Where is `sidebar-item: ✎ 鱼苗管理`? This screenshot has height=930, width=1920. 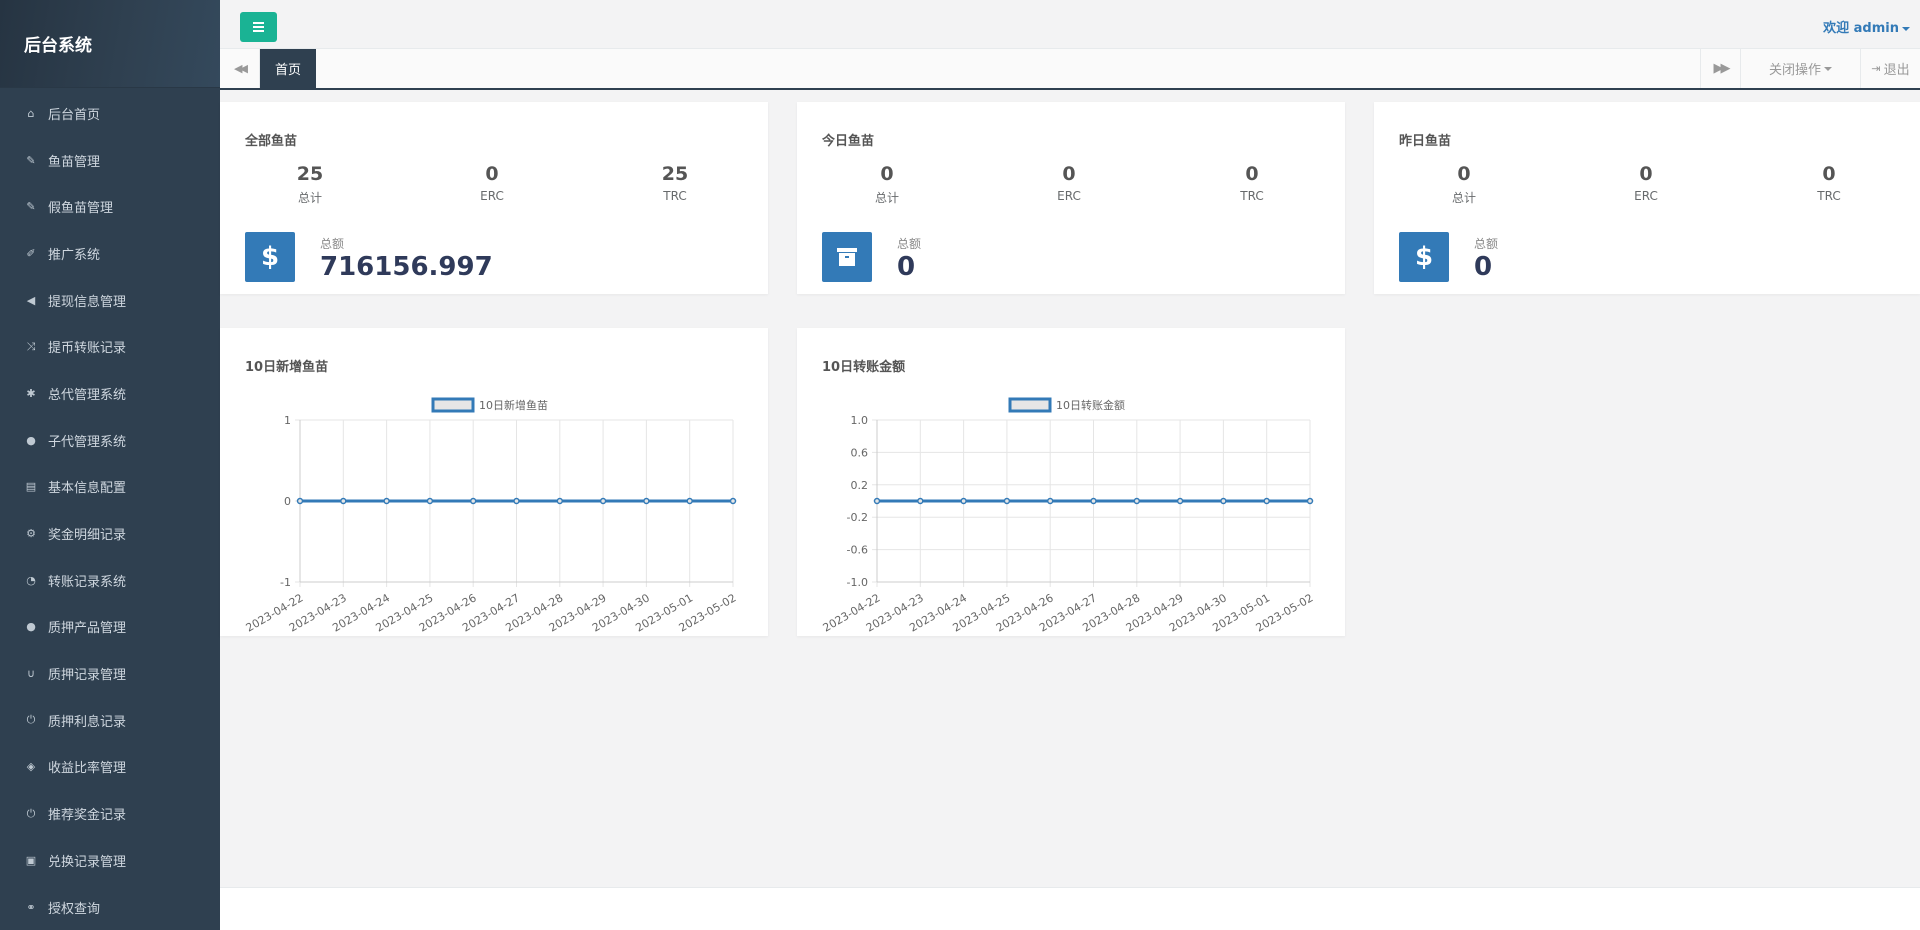
sidebar-item: ✎ 鱼苗管理 is located at coordinates (110, 160).